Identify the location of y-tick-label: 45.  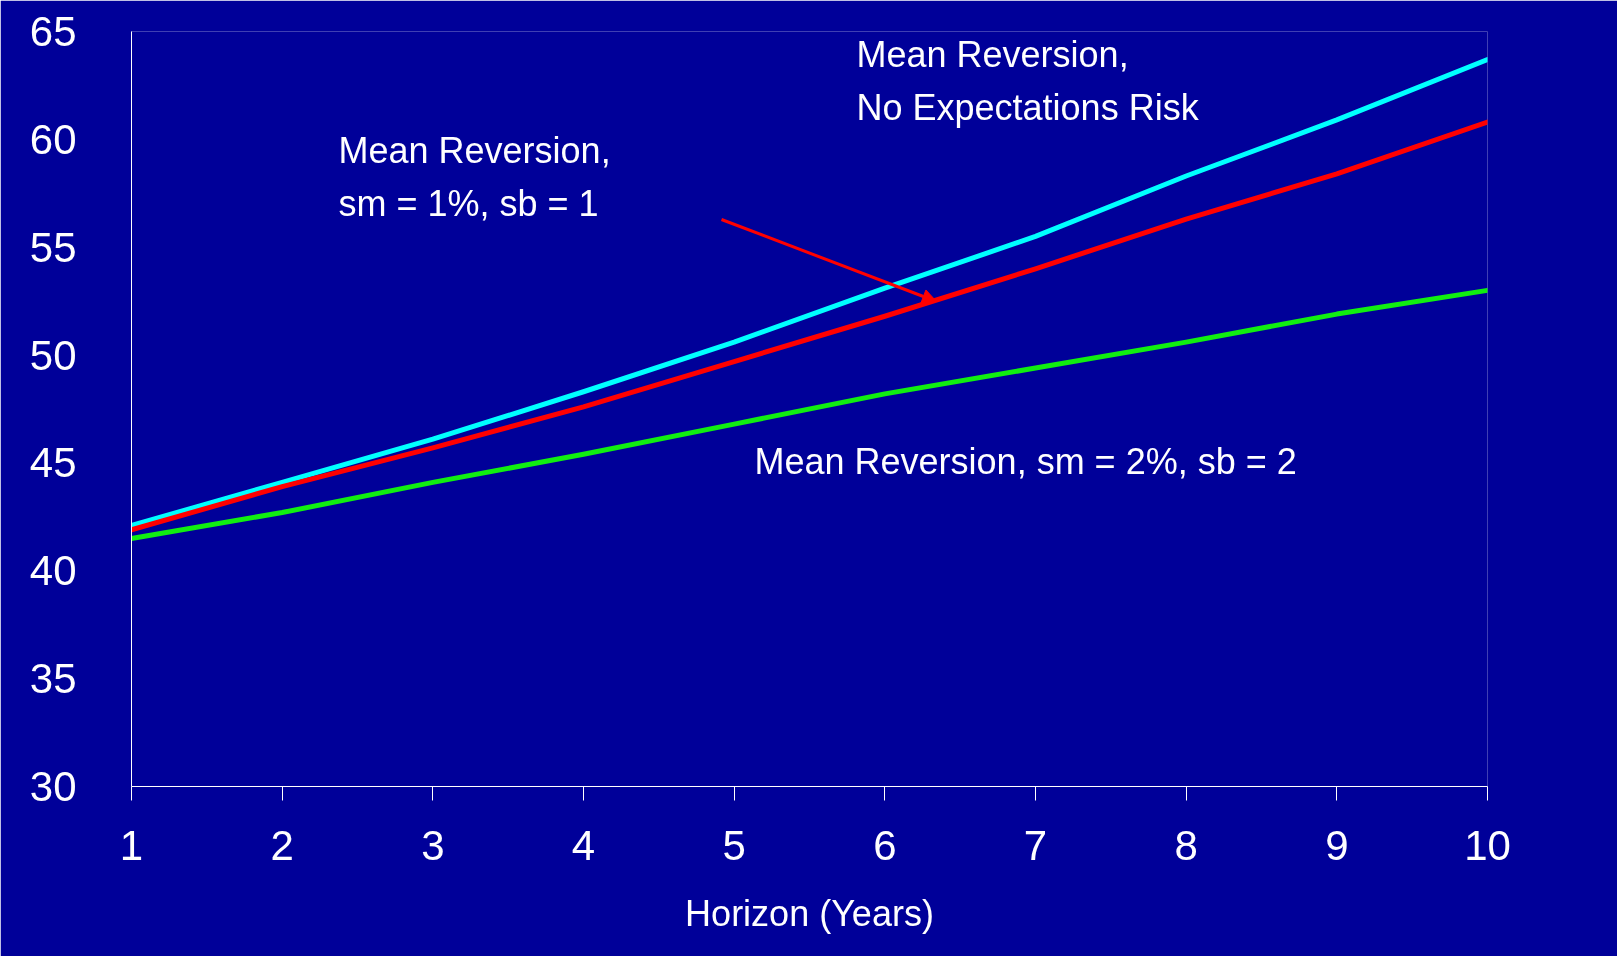
(53, 463).